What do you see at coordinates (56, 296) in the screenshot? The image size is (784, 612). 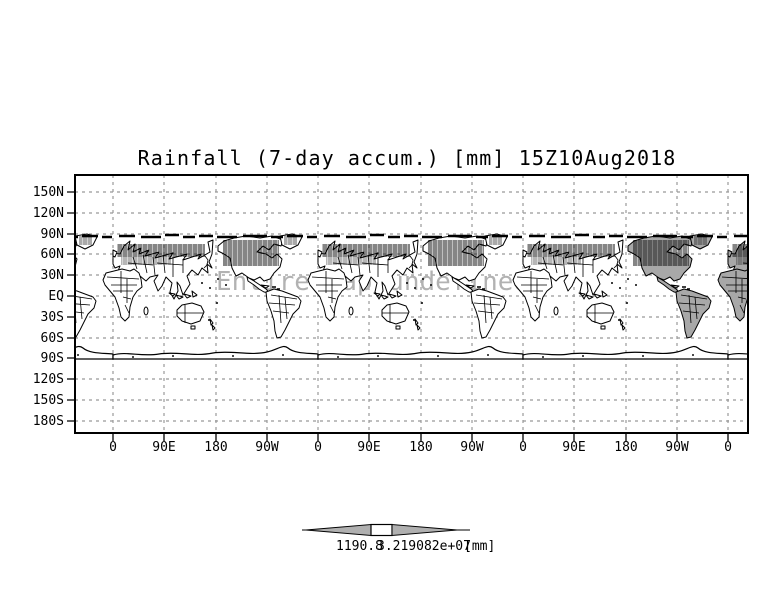 I see `y-tick-label: EQ` at bounding box center [56, 296].